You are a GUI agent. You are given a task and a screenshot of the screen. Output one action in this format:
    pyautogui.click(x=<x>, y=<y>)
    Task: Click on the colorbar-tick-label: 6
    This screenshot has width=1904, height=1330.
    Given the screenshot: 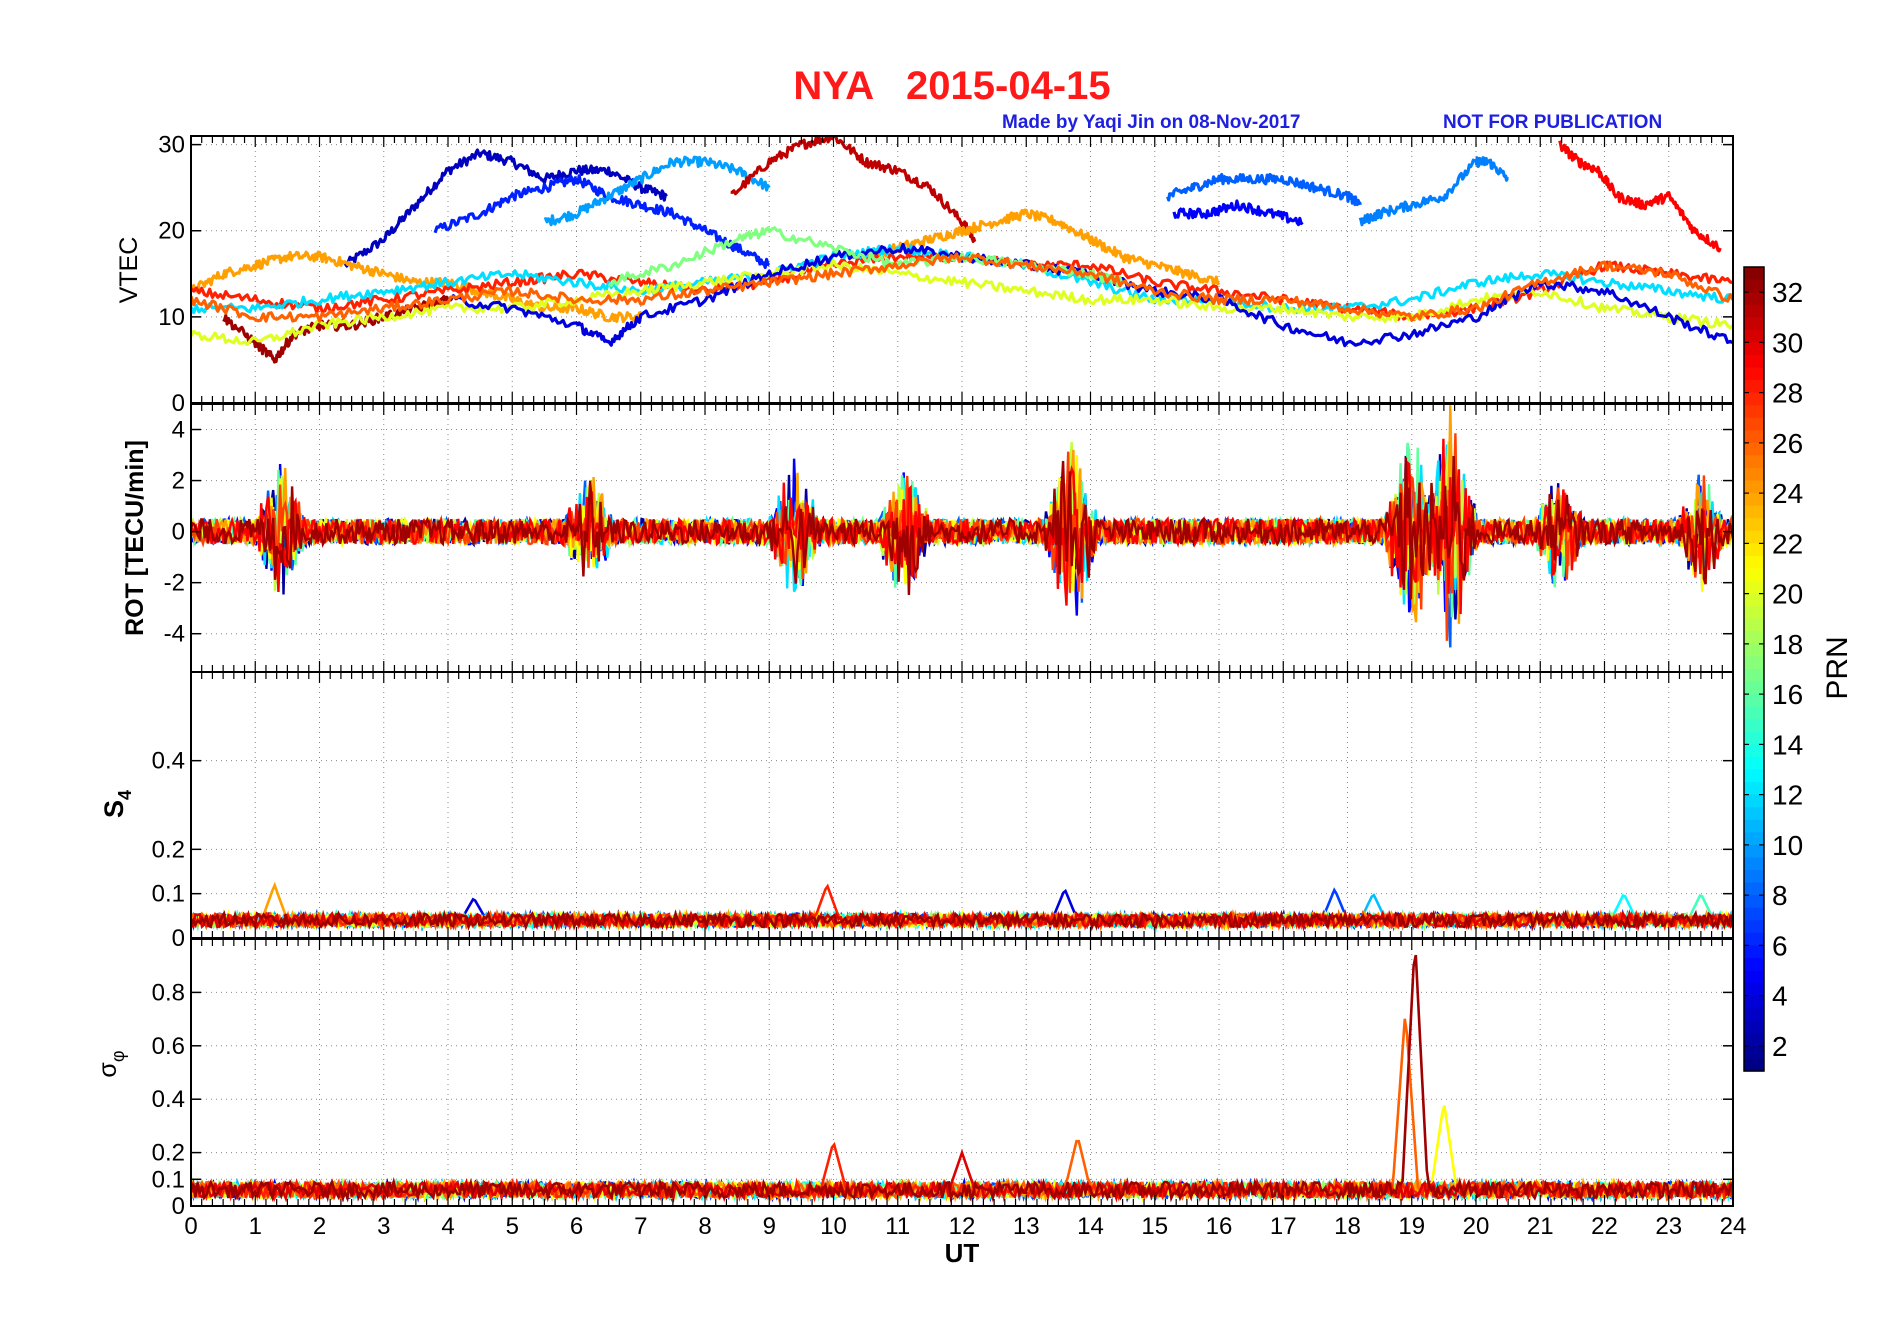 What is the action you would take?
    pyautogui.click(x=1780, y=945)
    